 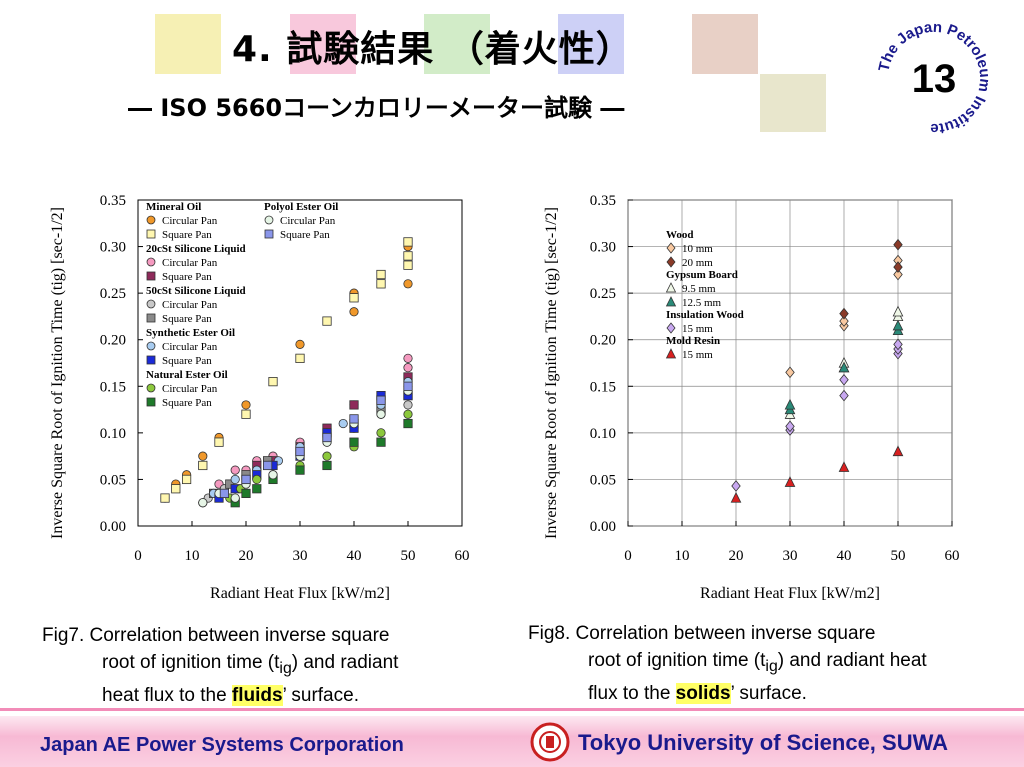 What do you see at coordinates (216, 635) in the screenshot?
I see `fig7-caption-line1: Fig7. Correlation between inverse square` at bounding box center [216, 635].